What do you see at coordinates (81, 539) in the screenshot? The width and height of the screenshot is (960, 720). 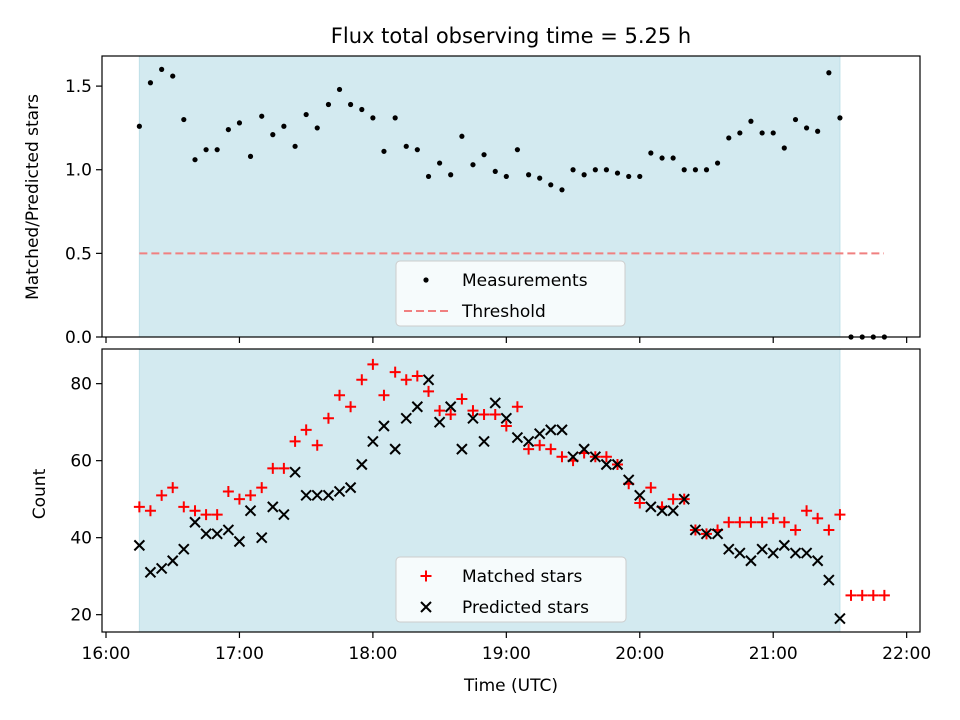 I see `y-tick-label: 40` at bounding box center [81, 539].